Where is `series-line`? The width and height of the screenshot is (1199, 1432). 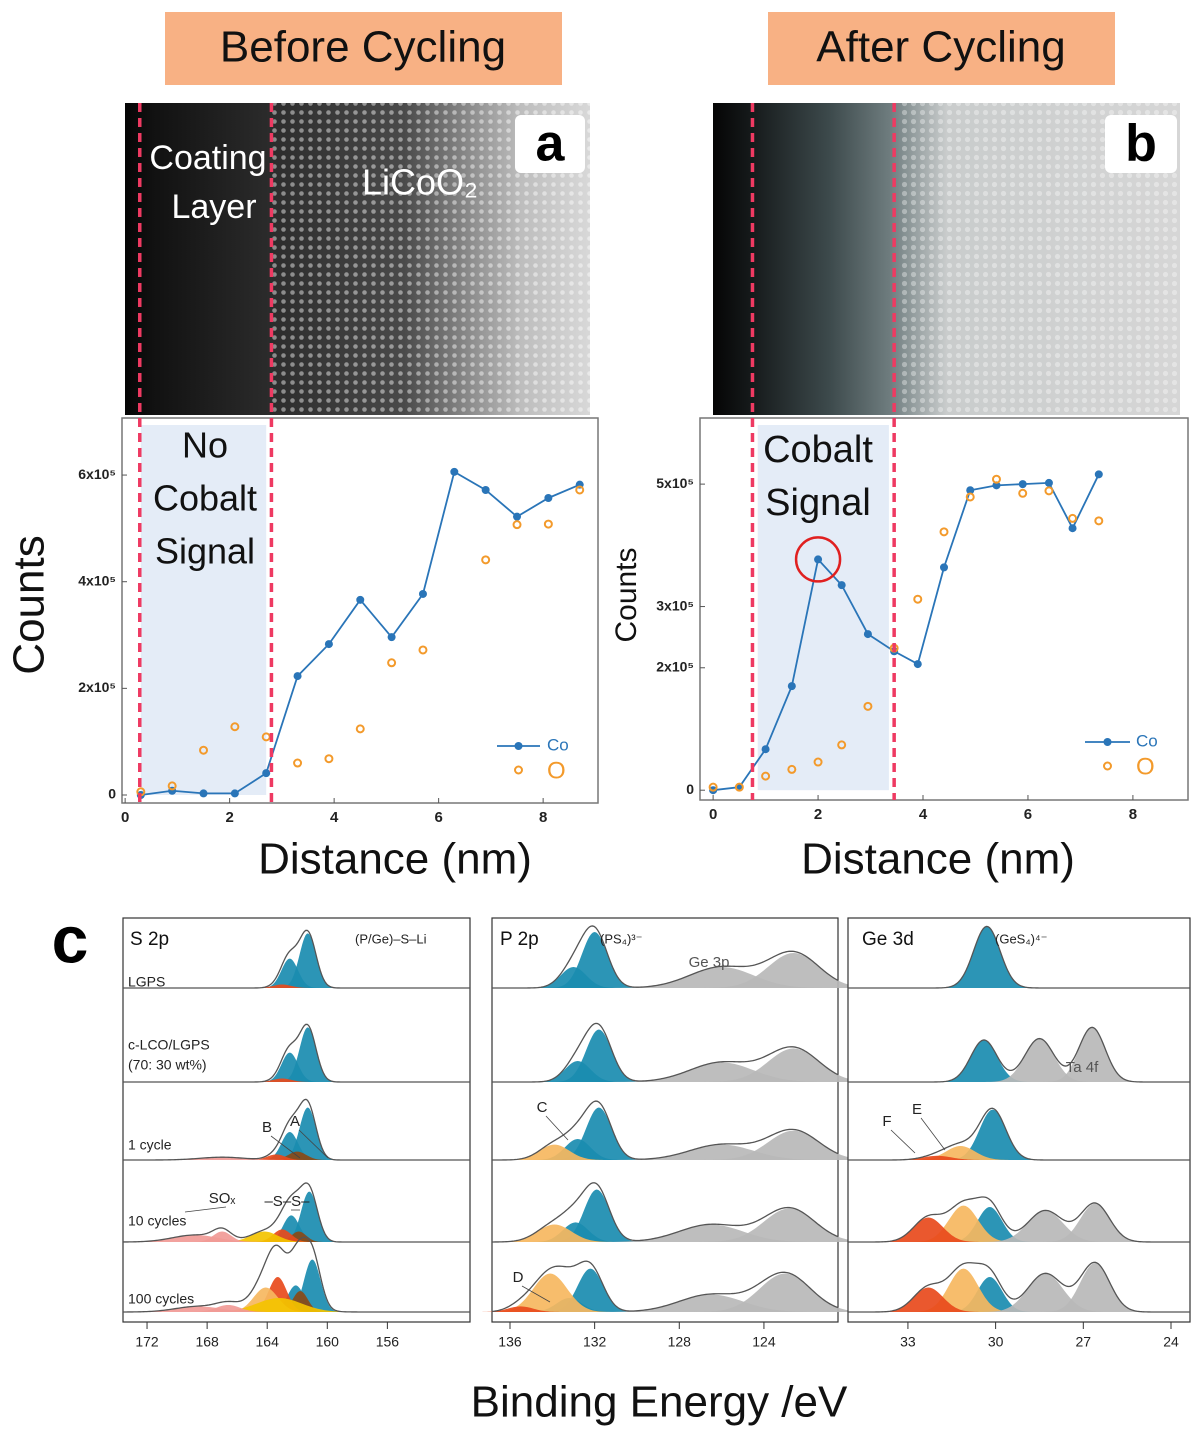
series-line is located at coordinates (906, 632).